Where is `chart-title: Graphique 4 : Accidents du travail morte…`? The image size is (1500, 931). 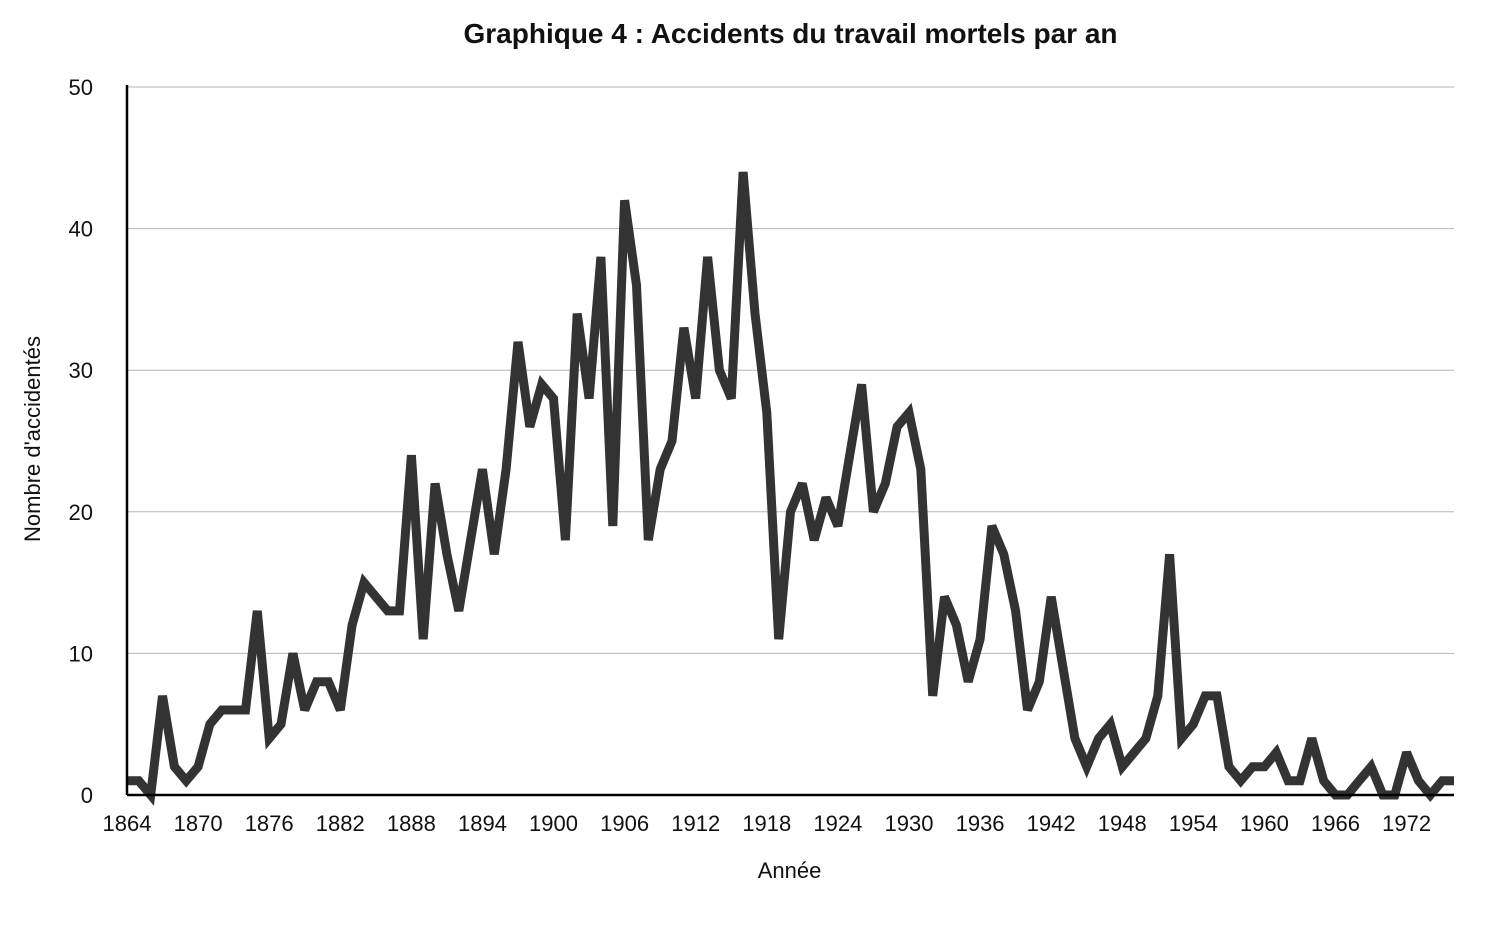
chart-title: Graphique 4 : Accidents du travail morte… is located at coordinates (790, 33).